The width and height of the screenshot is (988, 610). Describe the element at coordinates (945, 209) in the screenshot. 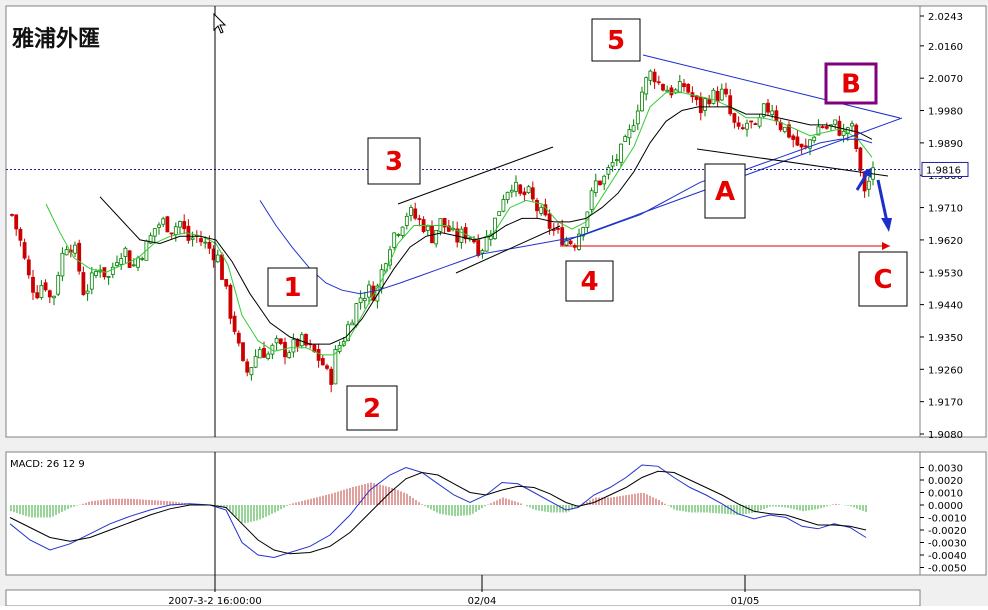

I see `price-tick-label: 1.9710` at that location.